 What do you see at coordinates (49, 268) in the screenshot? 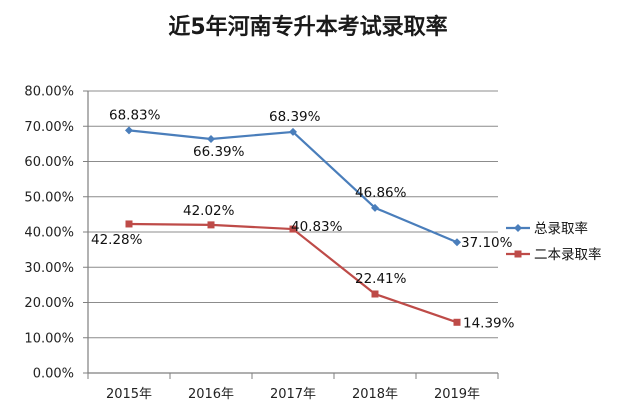
I see `y-tick-label: 30.00%` at bounding box center [49, 268].